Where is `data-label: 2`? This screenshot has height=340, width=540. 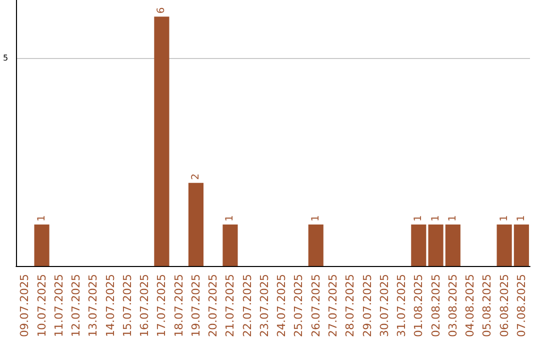
data-label: 2 is located at coordinates (196, 177).